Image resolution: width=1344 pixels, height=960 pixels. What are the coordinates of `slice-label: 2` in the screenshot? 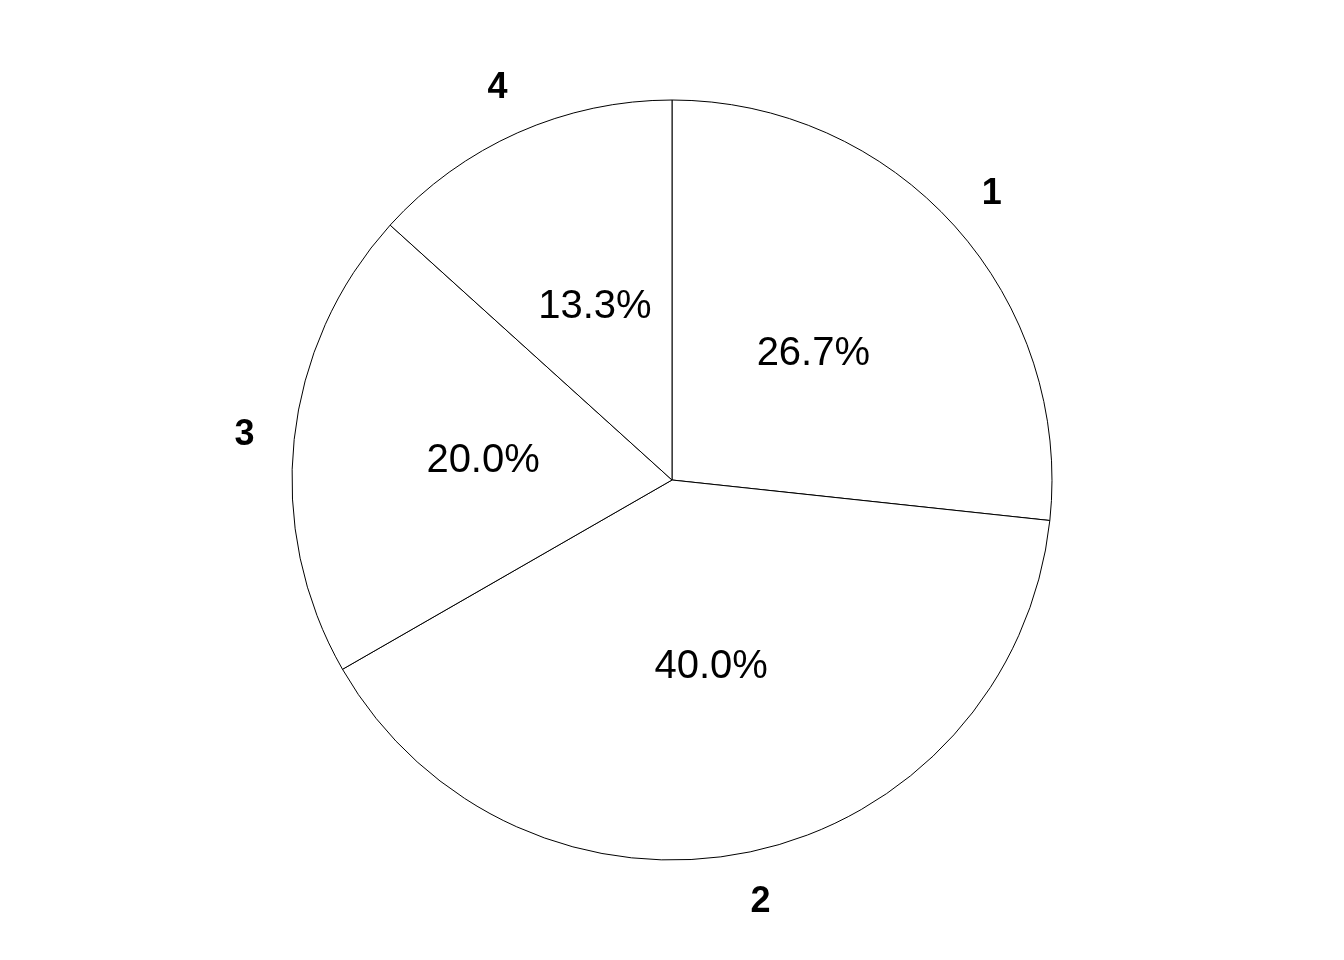 It's located at (760, 899).